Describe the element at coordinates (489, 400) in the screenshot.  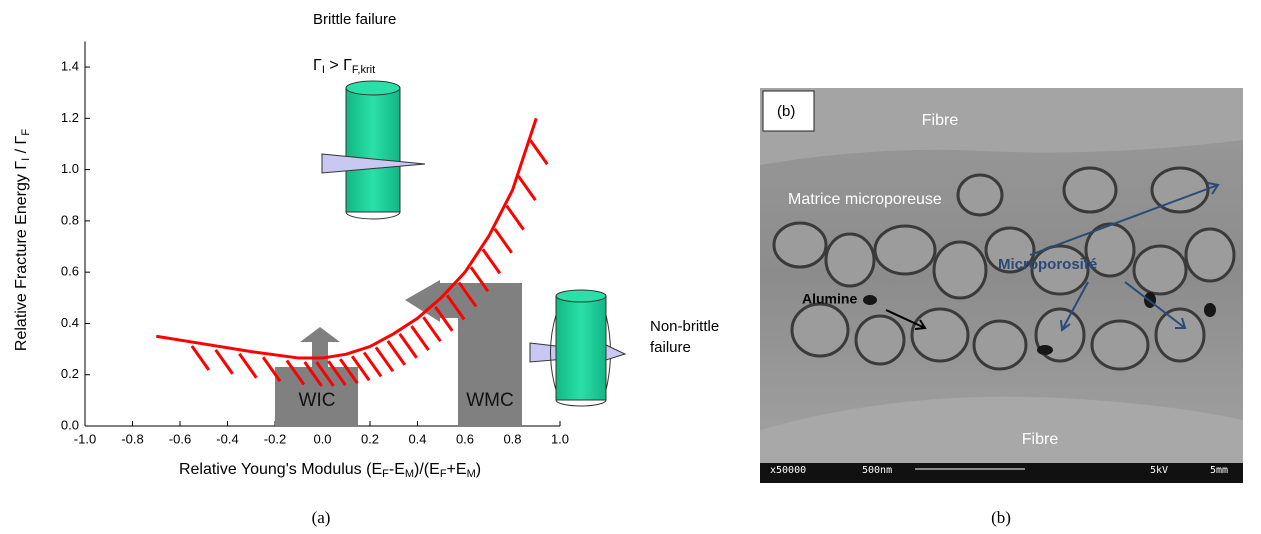
I see `annotation: WMC` at that location.